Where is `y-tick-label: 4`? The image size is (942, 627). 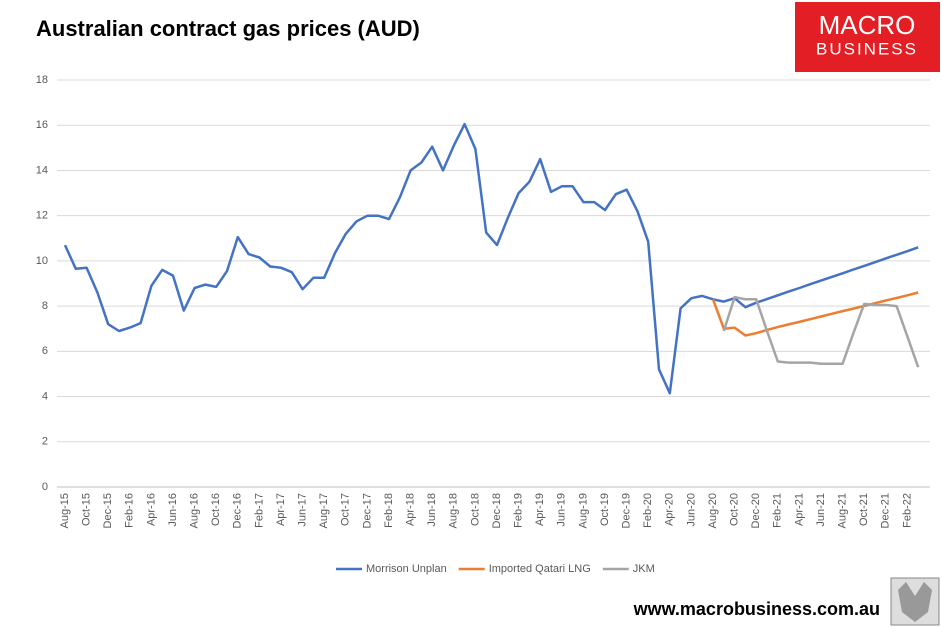
y-tick-label: 4 is located at coordinates (45, 396).